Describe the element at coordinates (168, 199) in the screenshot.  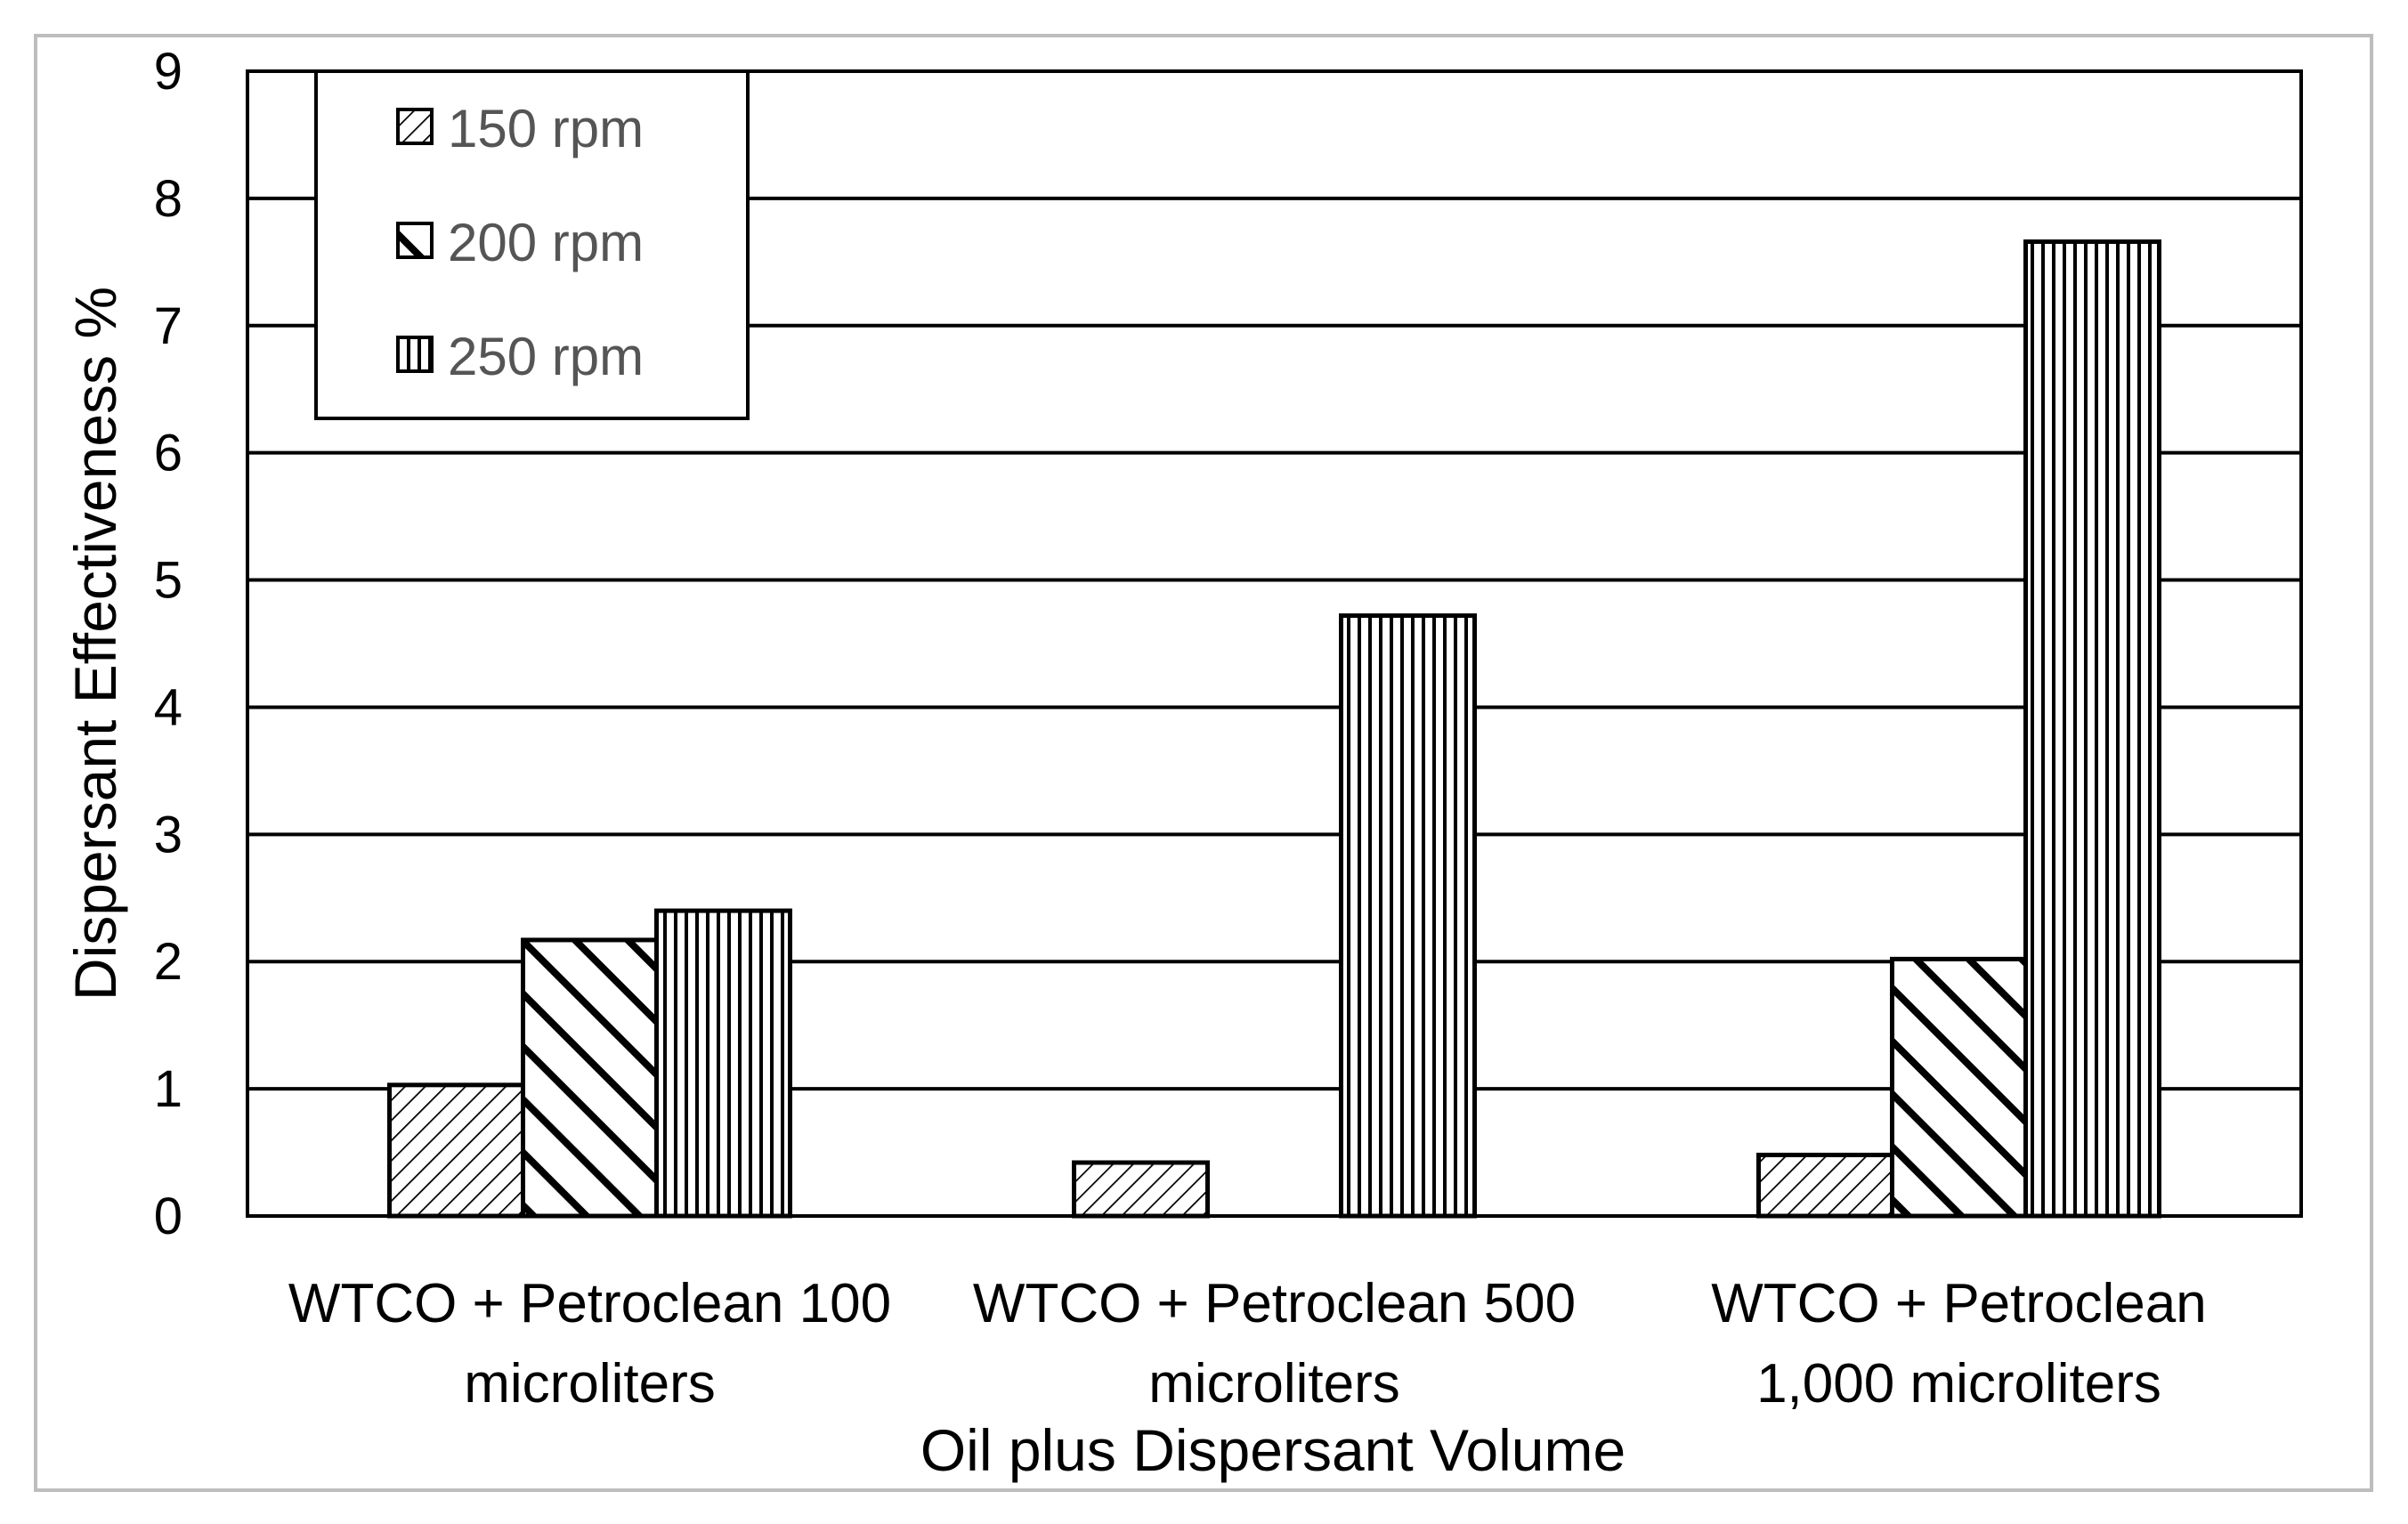
I see `y-tick-label: 8` at that location.